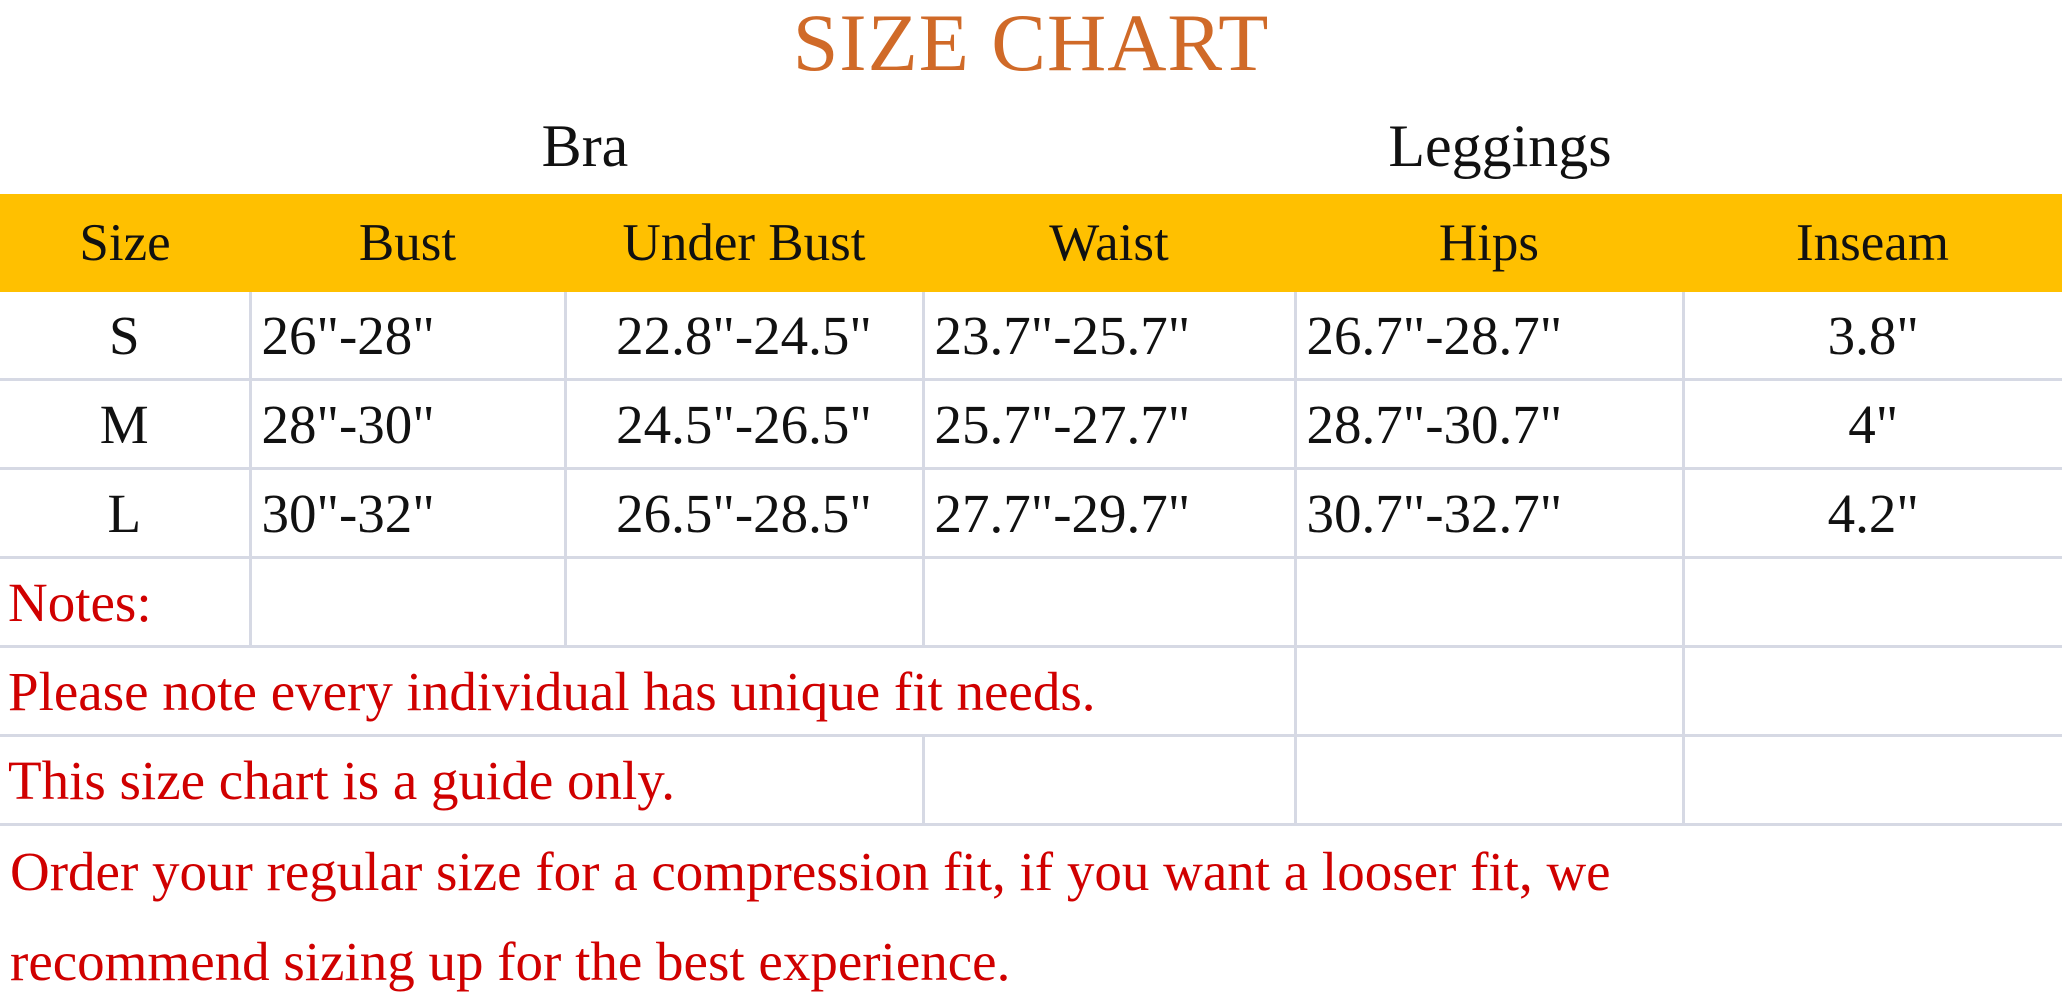 Image resolution: width=2062 pixels, height=1000 pixels. Describe the element at coordinates (406, 336) in the screenshot. I see `cell-bust: 26"-28"` at that location.